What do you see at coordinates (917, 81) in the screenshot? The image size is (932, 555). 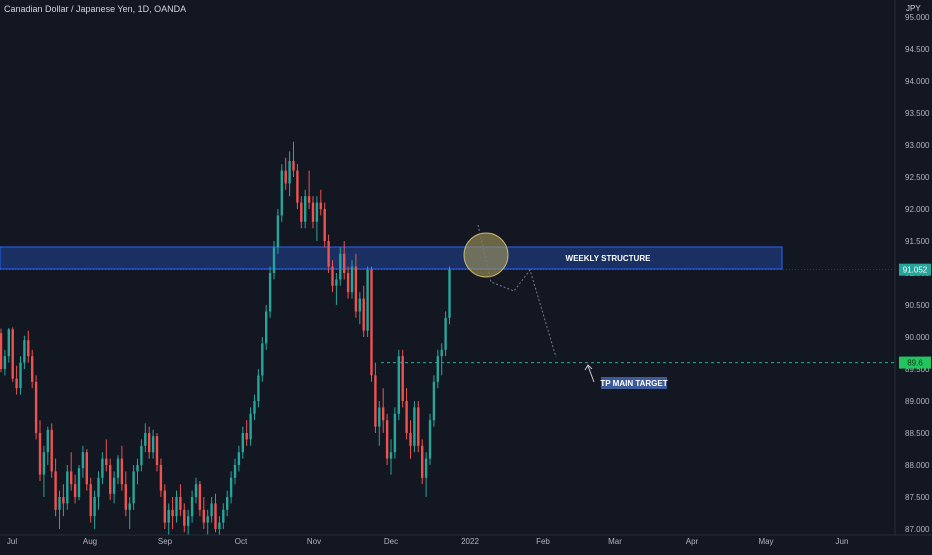 I see `y-tick-label: 94.000` at bounding box center [917, 81].